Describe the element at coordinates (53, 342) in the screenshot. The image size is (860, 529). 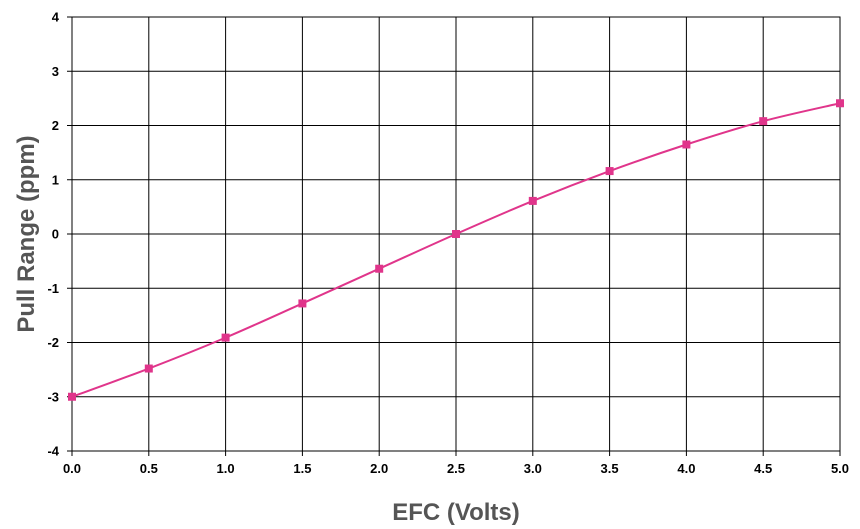
I see `y-tick-label: -2` at that location.